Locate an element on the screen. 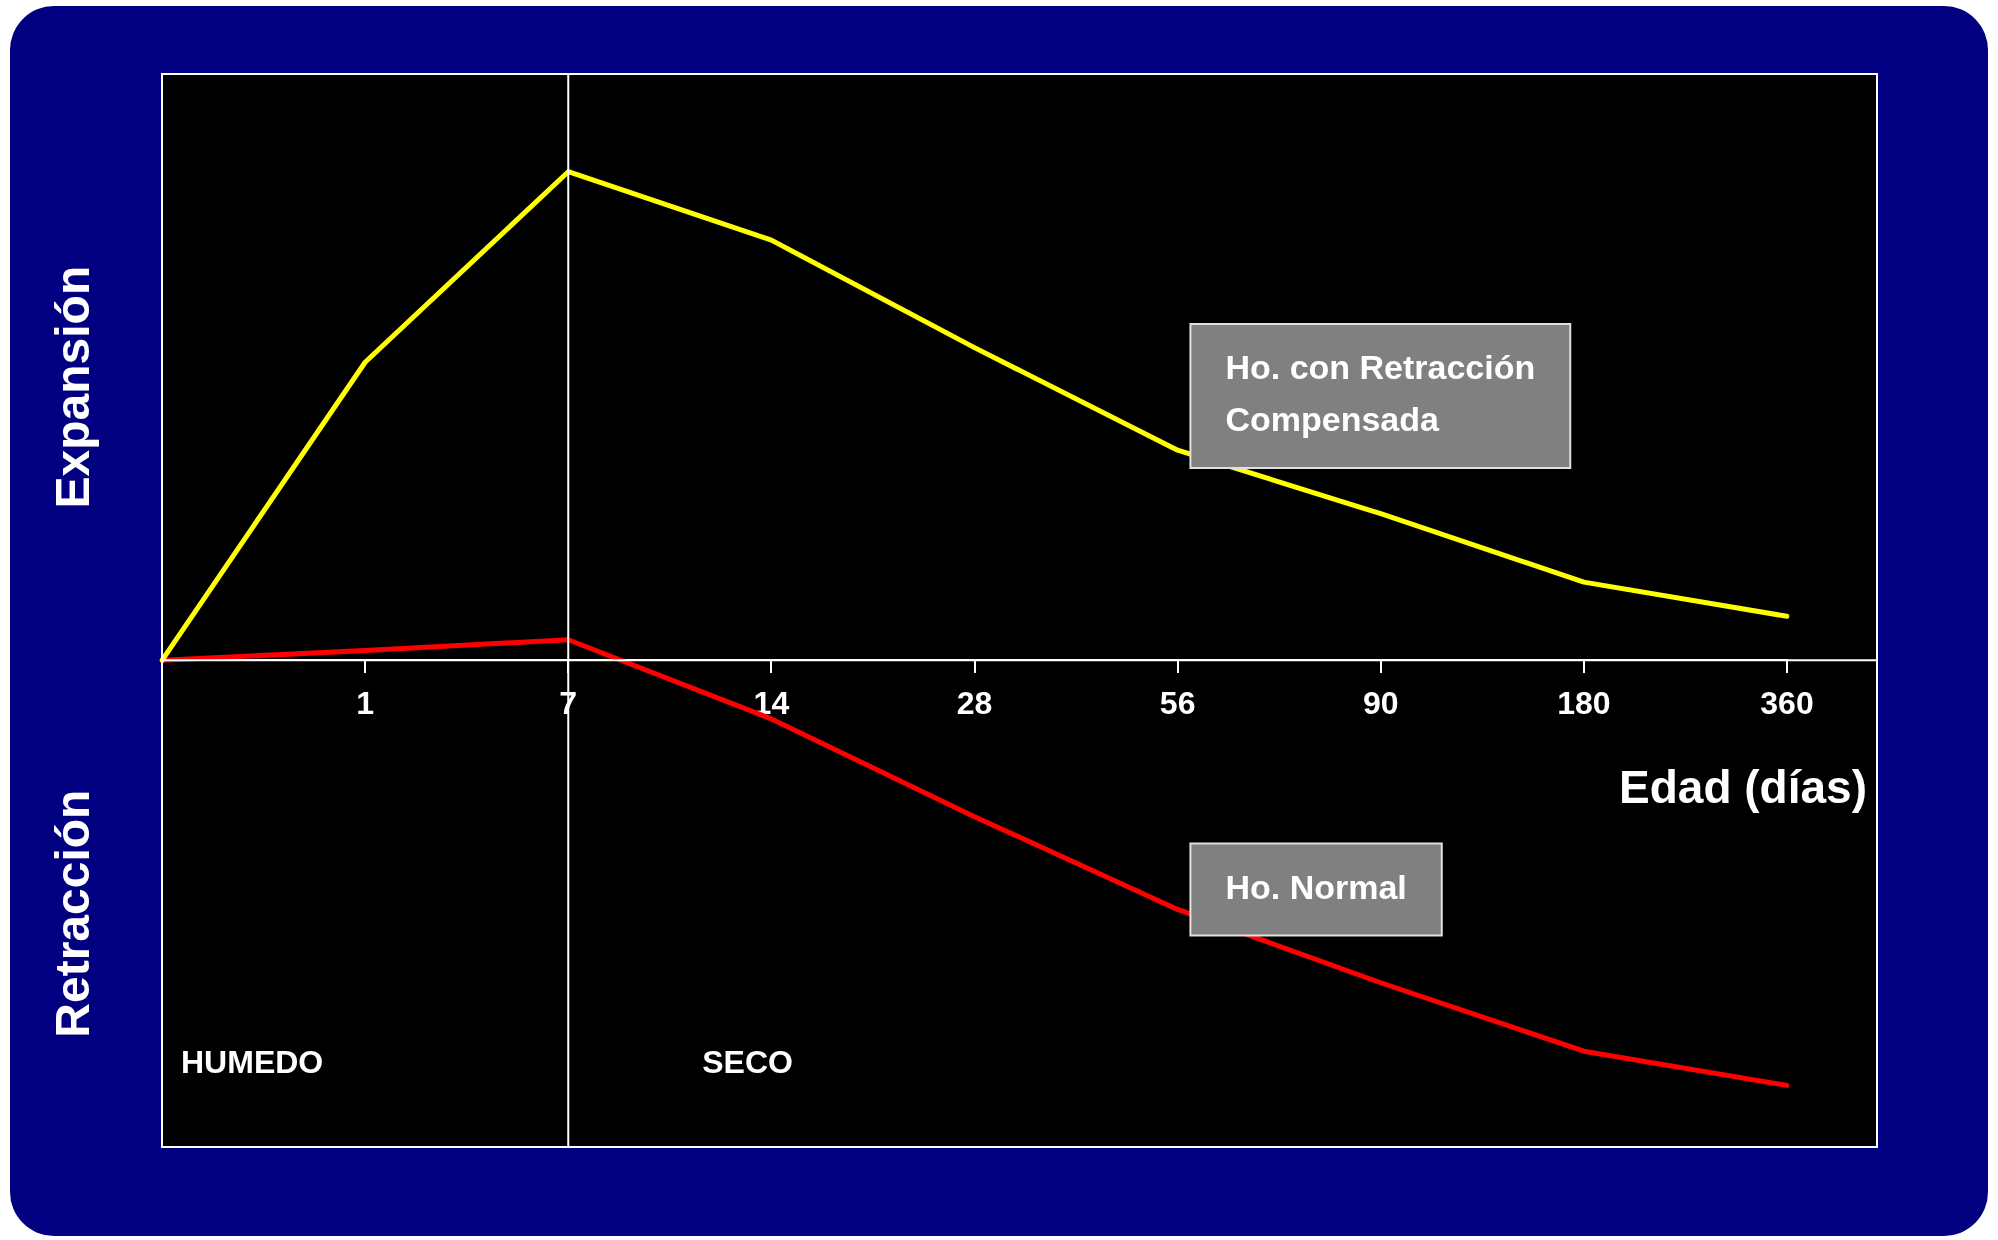 Image resolution: width=1998 pixels, height=1240 pixels. x-tick-label: 1 is located at coordinates (365, 703).